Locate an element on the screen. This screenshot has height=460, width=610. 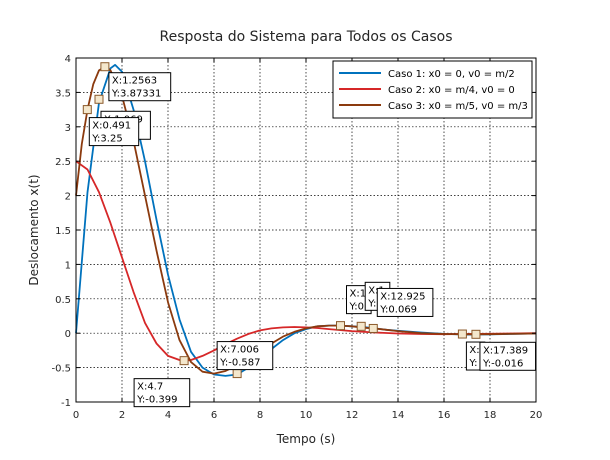
datatip-y-label: Y:3.25 is located at coordinates (106, 139).